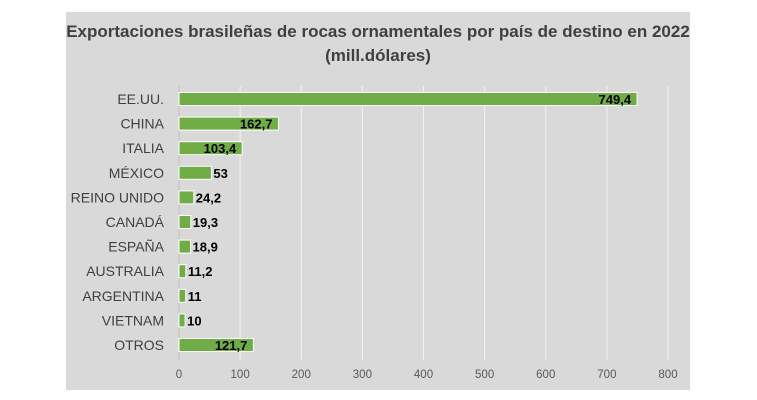 This screenshot has width=757, height=400. I want to click on data-label: 24,2, so click(208, 197).